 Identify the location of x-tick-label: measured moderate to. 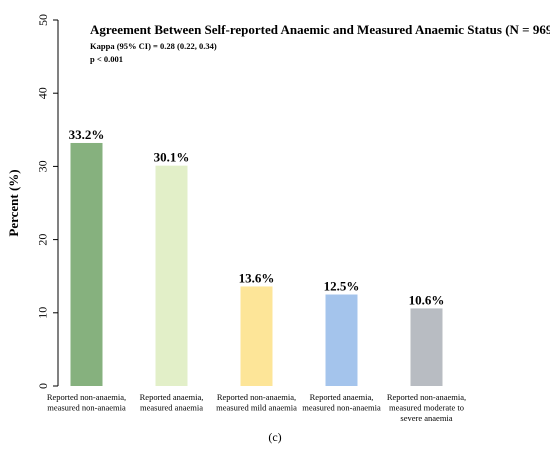
(426, 408).